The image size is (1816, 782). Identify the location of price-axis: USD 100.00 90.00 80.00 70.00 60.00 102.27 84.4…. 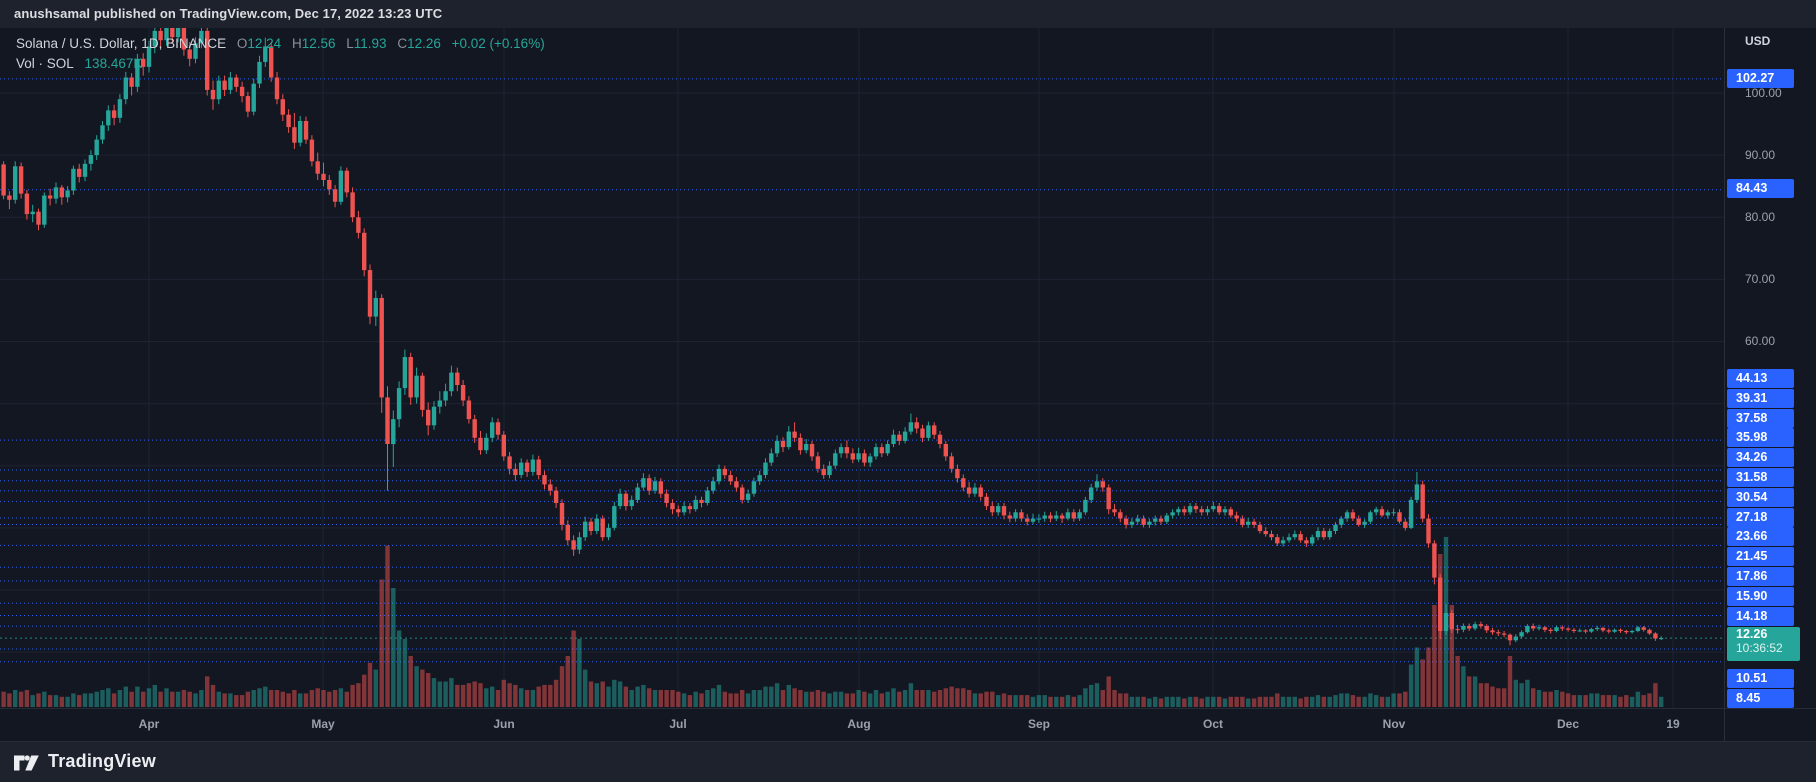
(1770, 384).